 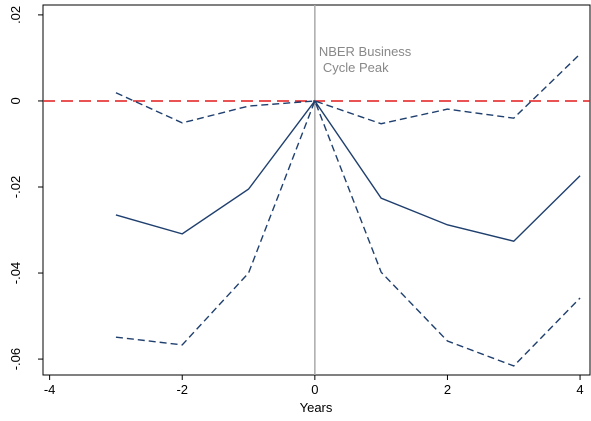 What do you see at coordinates (314, 389) in the screenshot?
I see `x-tick-label: 0` at bounding box center [314, 389].